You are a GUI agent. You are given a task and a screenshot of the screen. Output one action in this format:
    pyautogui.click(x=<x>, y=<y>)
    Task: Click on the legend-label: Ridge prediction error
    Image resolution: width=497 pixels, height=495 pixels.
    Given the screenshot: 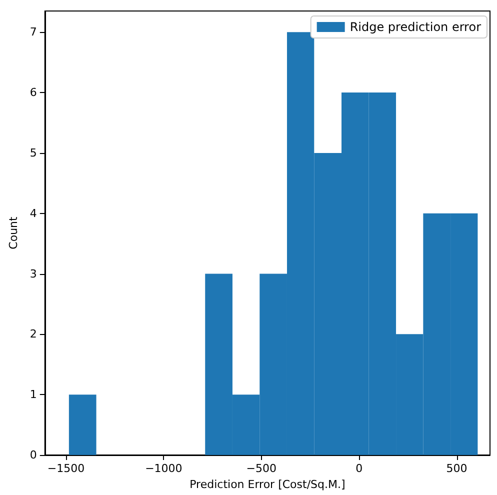 What is the action you would take?
    pyautogui.click(x=416, y=27)
    